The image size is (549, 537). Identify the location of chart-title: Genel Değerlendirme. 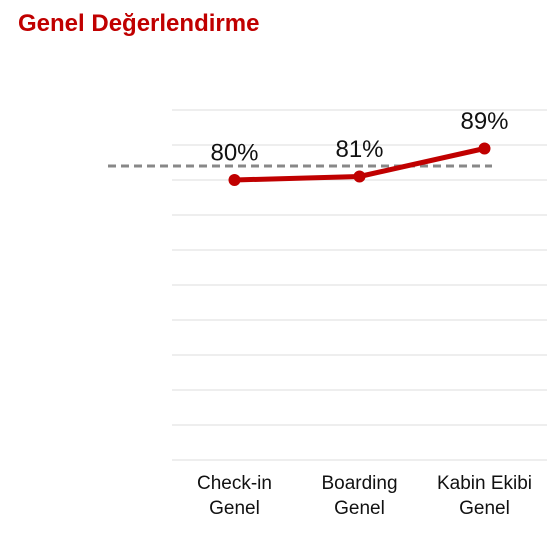
(139, 23).